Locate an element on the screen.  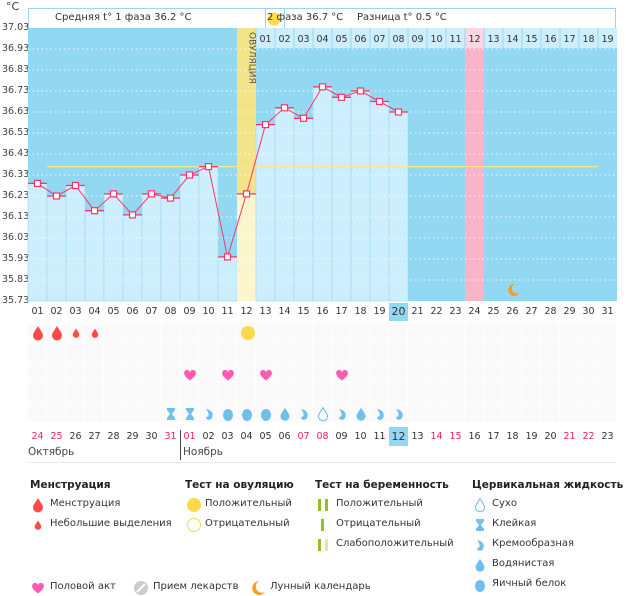
cycle-day-label: 25 is located at coordinates (493, 311).